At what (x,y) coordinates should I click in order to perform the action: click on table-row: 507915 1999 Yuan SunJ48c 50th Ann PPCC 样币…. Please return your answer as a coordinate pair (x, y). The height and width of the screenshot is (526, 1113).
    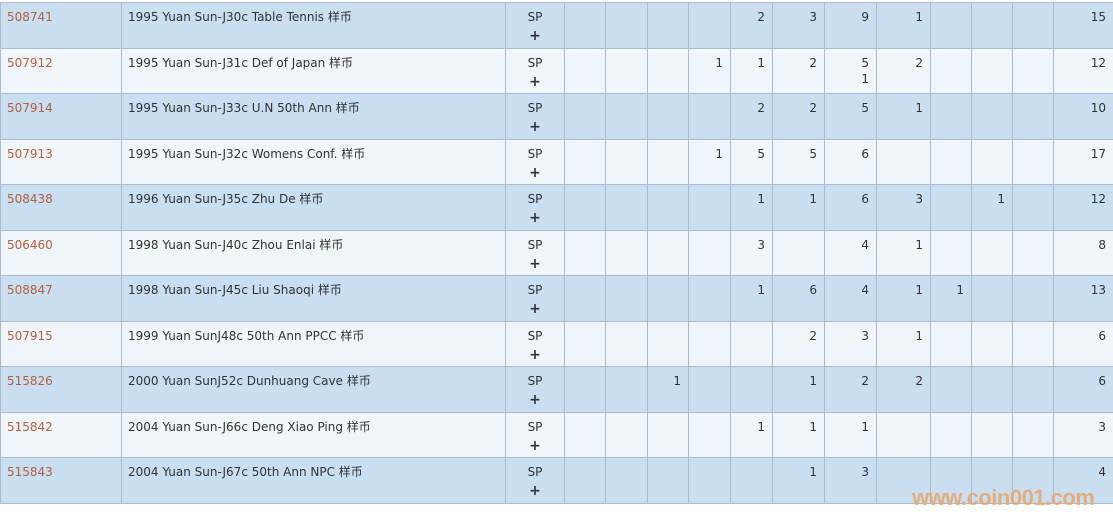
    Looking at the image, I should click on (556, 343).